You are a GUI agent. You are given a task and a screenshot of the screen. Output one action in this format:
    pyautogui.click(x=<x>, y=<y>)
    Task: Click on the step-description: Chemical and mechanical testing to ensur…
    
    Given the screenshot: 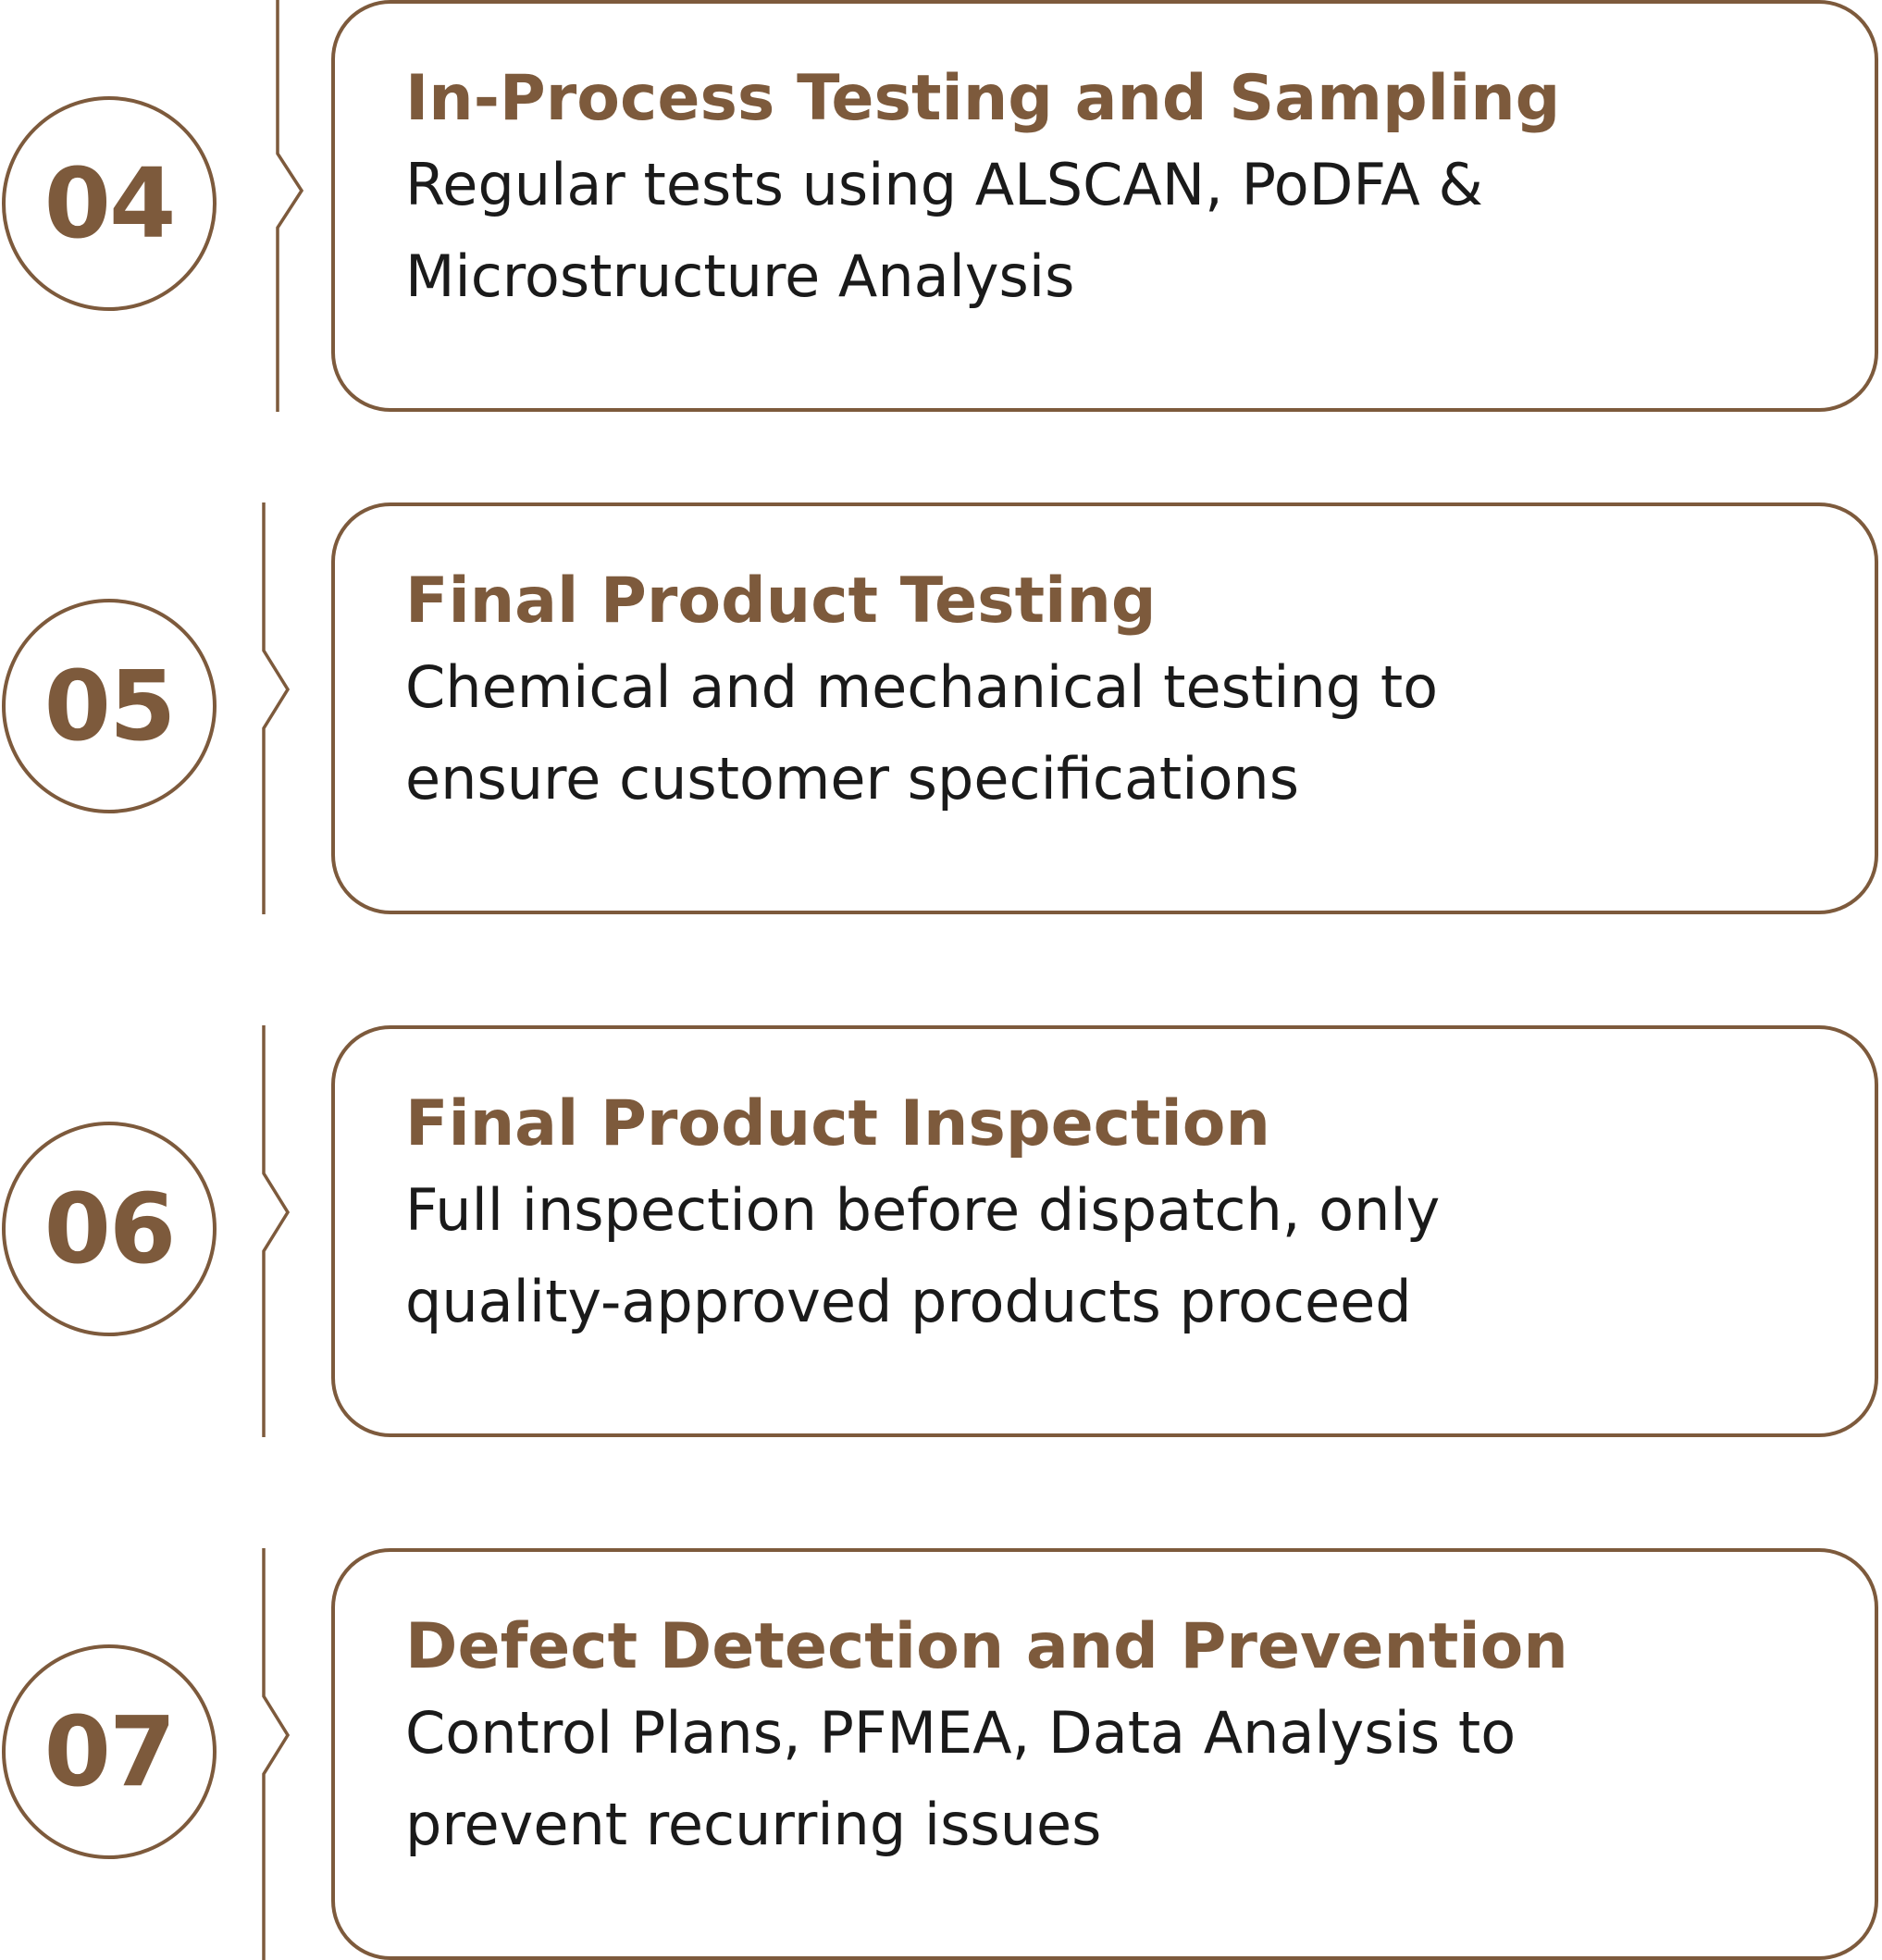 What is the action you would take?
    pyautogui.click(x=922, y=732)
    